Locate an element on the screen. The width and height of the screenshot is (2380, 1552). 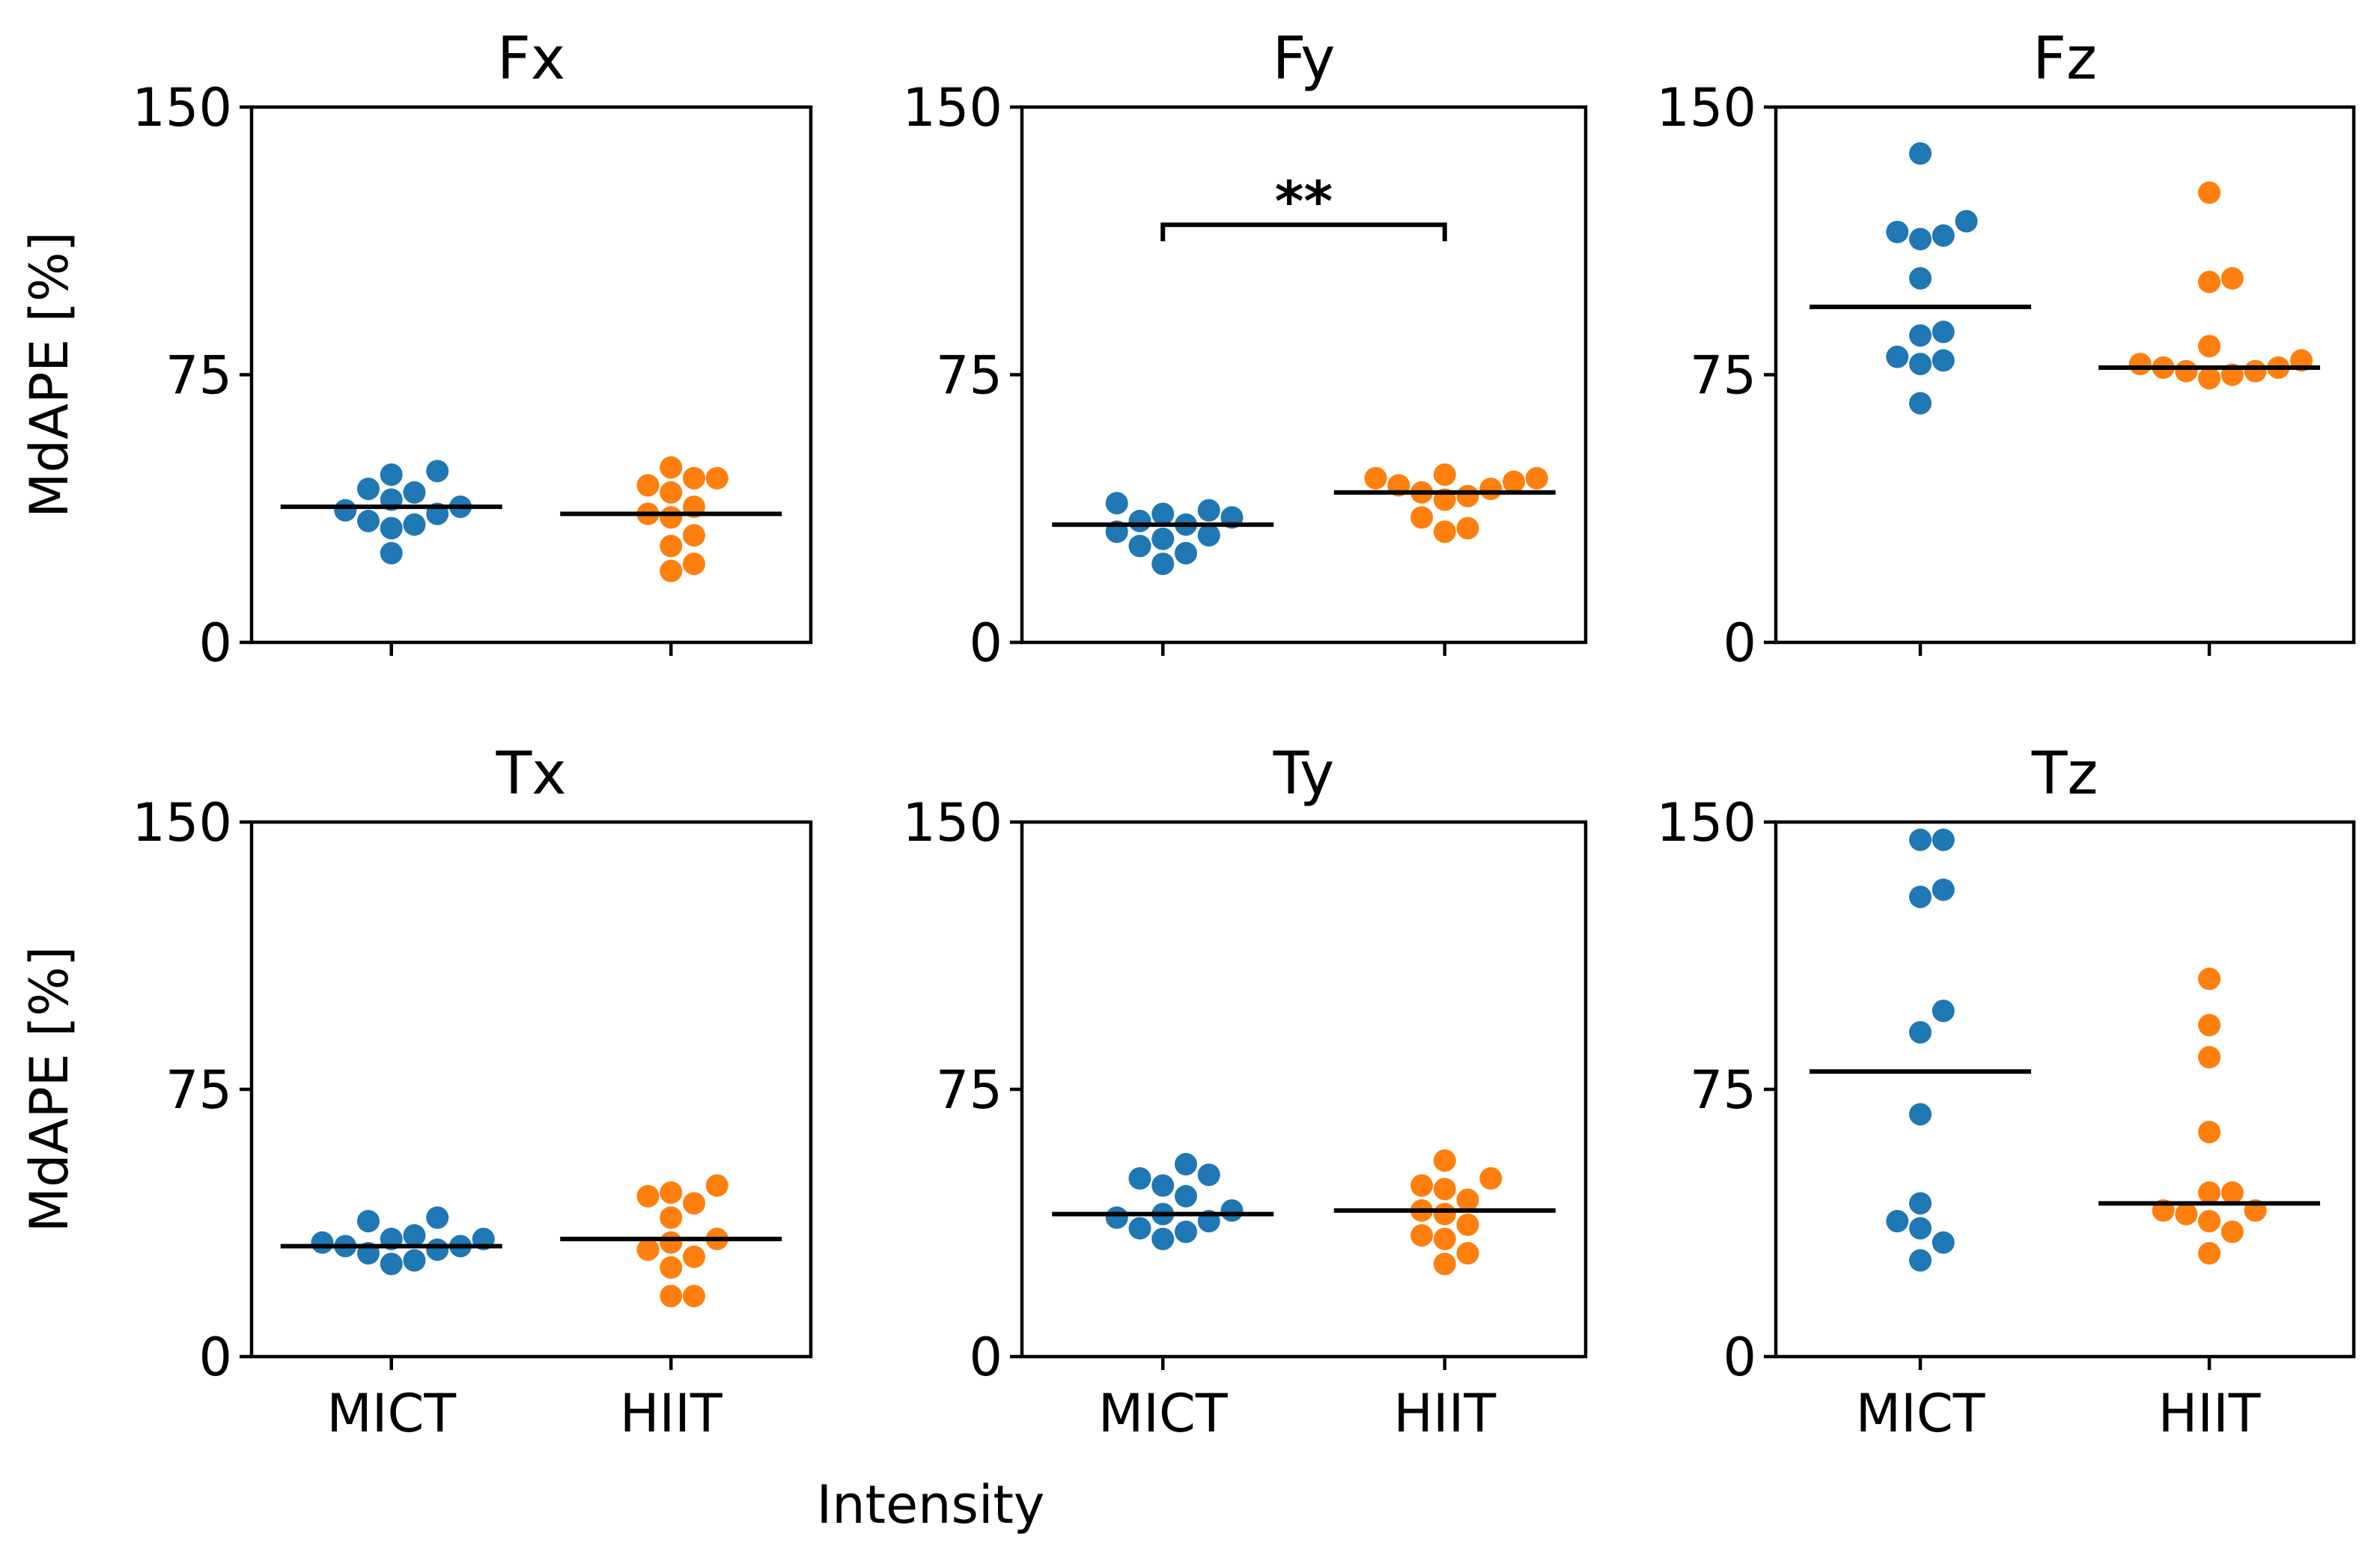
x-tick-label: MICT is located at coordinates (1163, 1413).